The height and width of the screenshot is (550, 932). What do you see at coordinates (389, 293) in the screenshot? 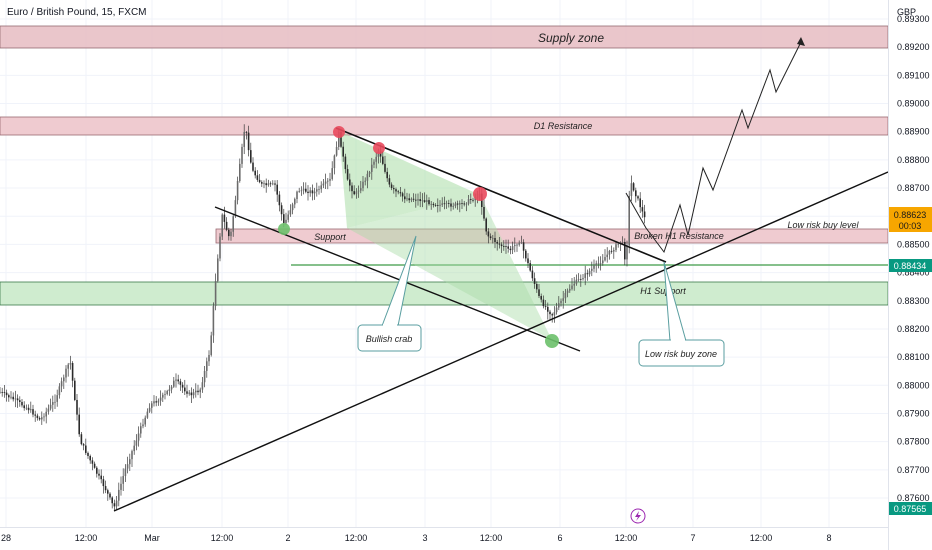
I see `bullish-crab-callout: Bullish crab` at bounding box center [389, 293].